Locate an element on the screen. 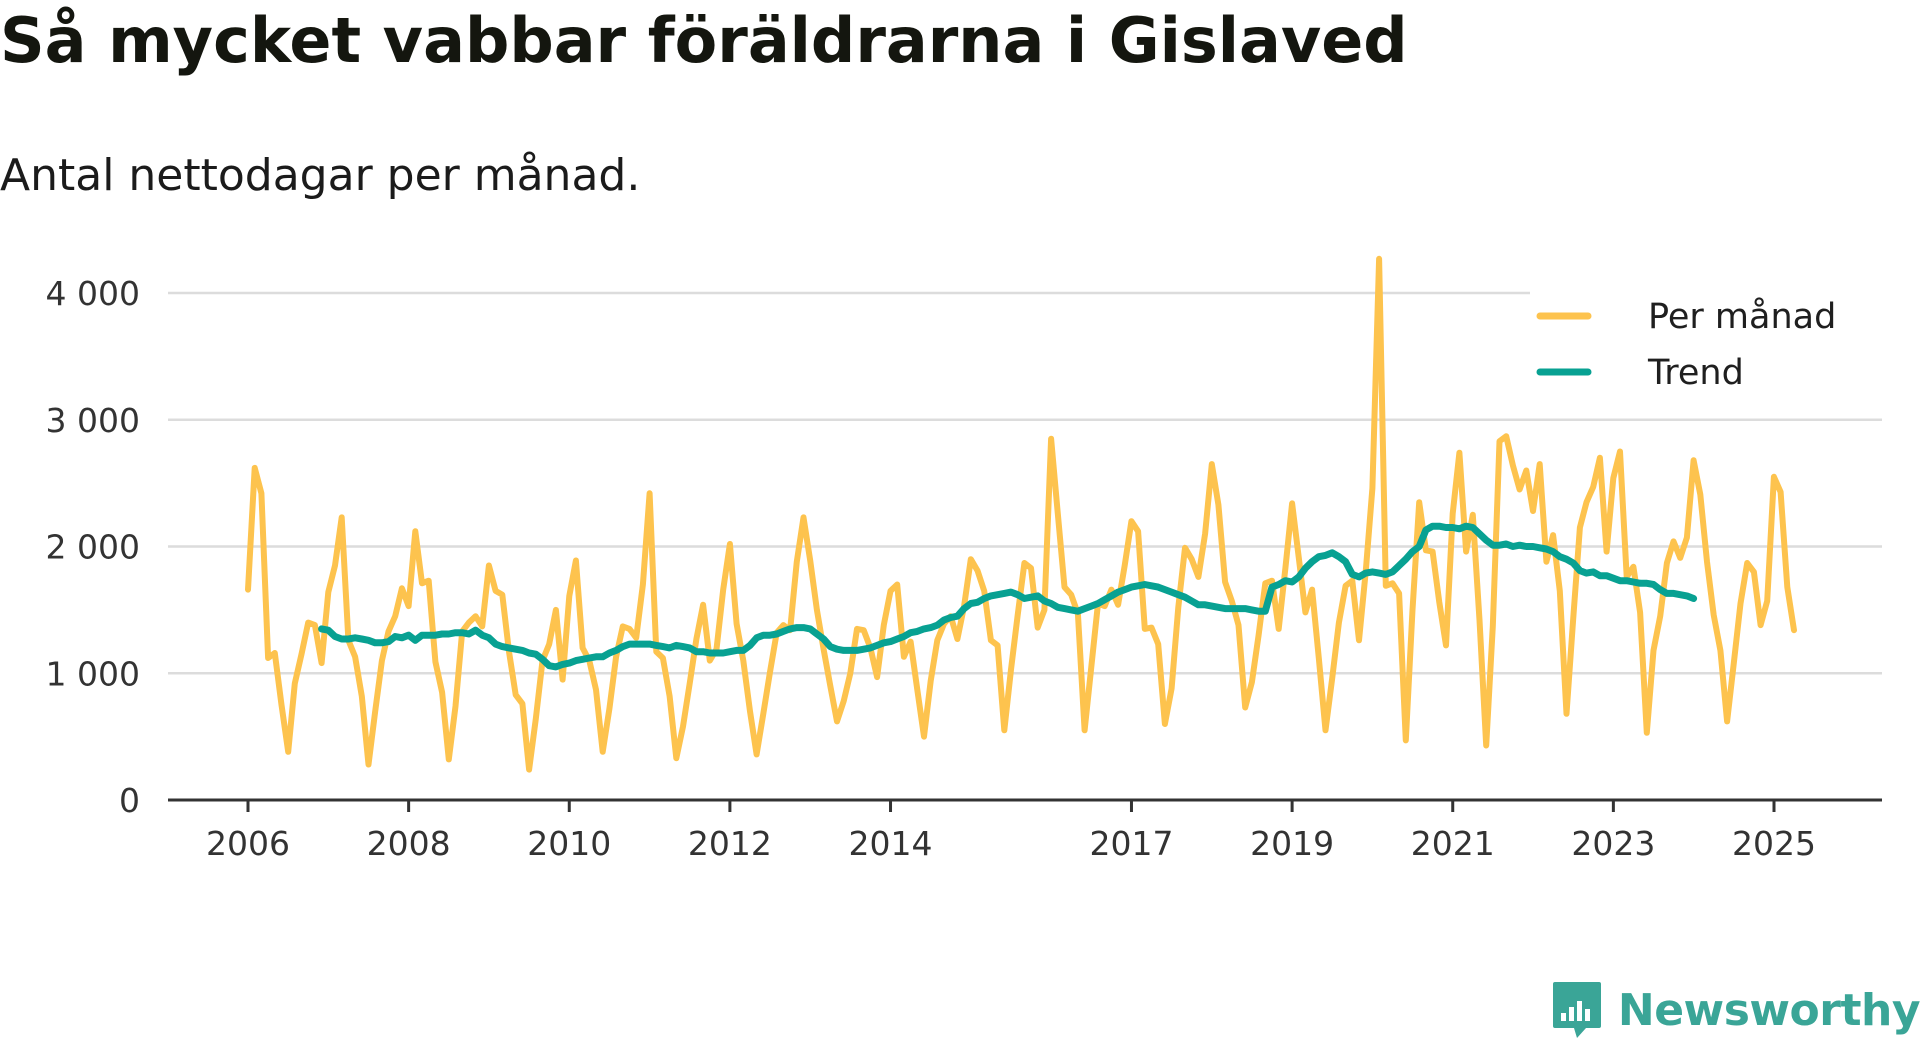 This screenshot has width=1920, height=1042. legend: Per månad Trend is located at coordinates (1686, 344).